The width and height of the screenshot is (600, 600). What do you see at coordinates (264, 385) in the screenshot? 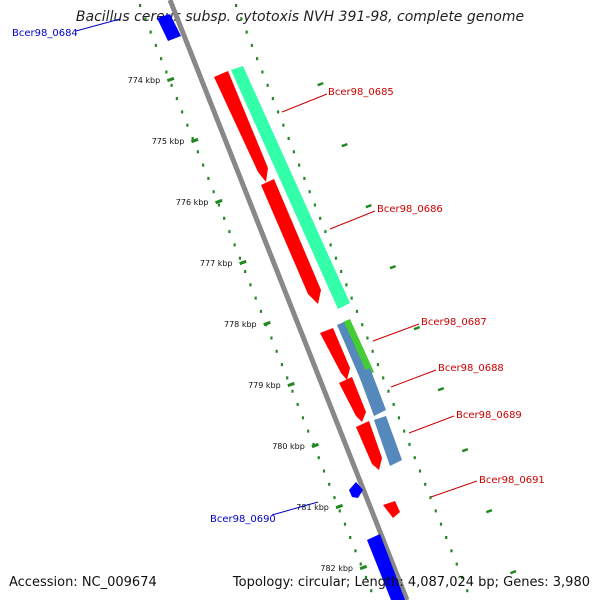
I see `tick-label: 779 kbp` at bounding box center [264, 385].